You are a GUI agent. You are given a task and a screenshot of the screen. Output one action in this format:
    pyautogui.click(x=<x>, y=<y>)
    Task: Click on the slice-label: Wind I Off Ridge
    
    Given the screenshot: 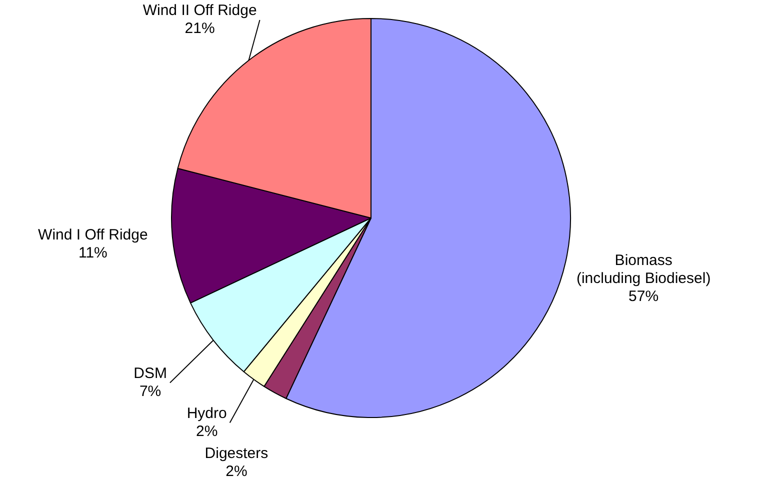 What is the action you would take?
    pyautogui.click(x=93, y=235)
    